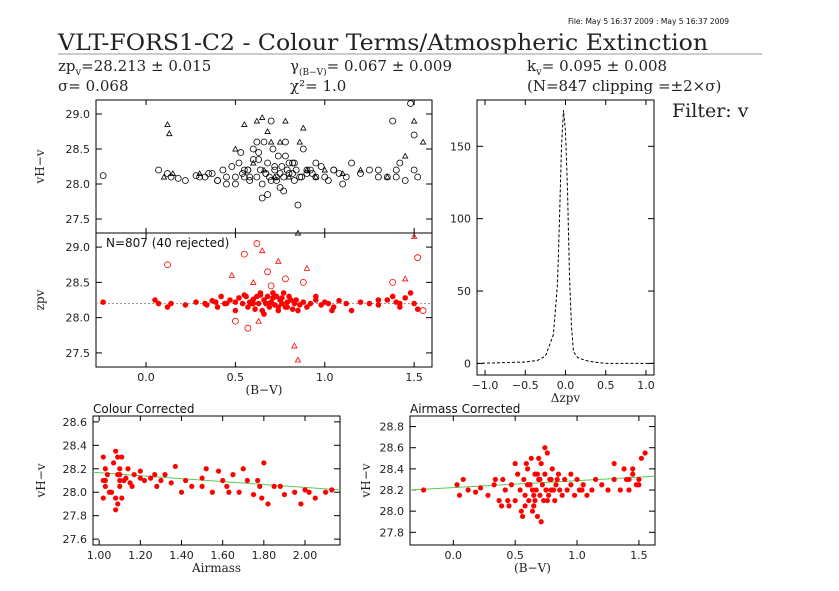  I want to click on x-axis-label: (B−V), so click(532, 568).